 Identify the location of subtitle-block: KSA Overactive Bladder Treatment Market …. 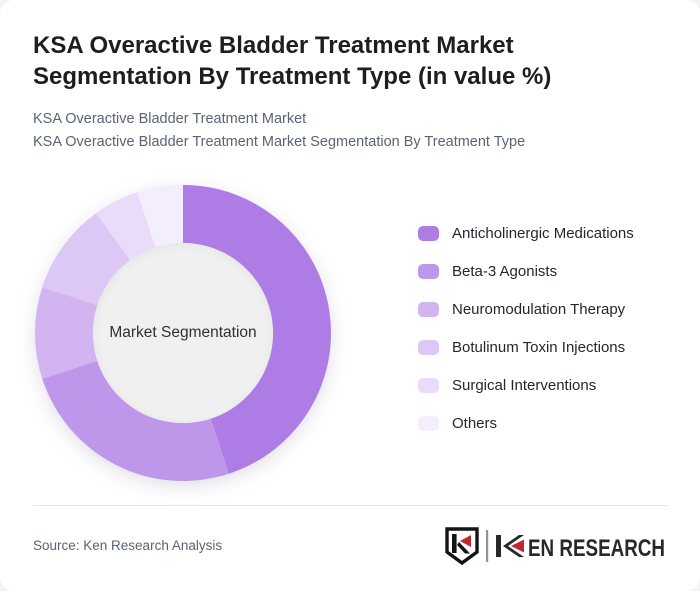
(343, 131).